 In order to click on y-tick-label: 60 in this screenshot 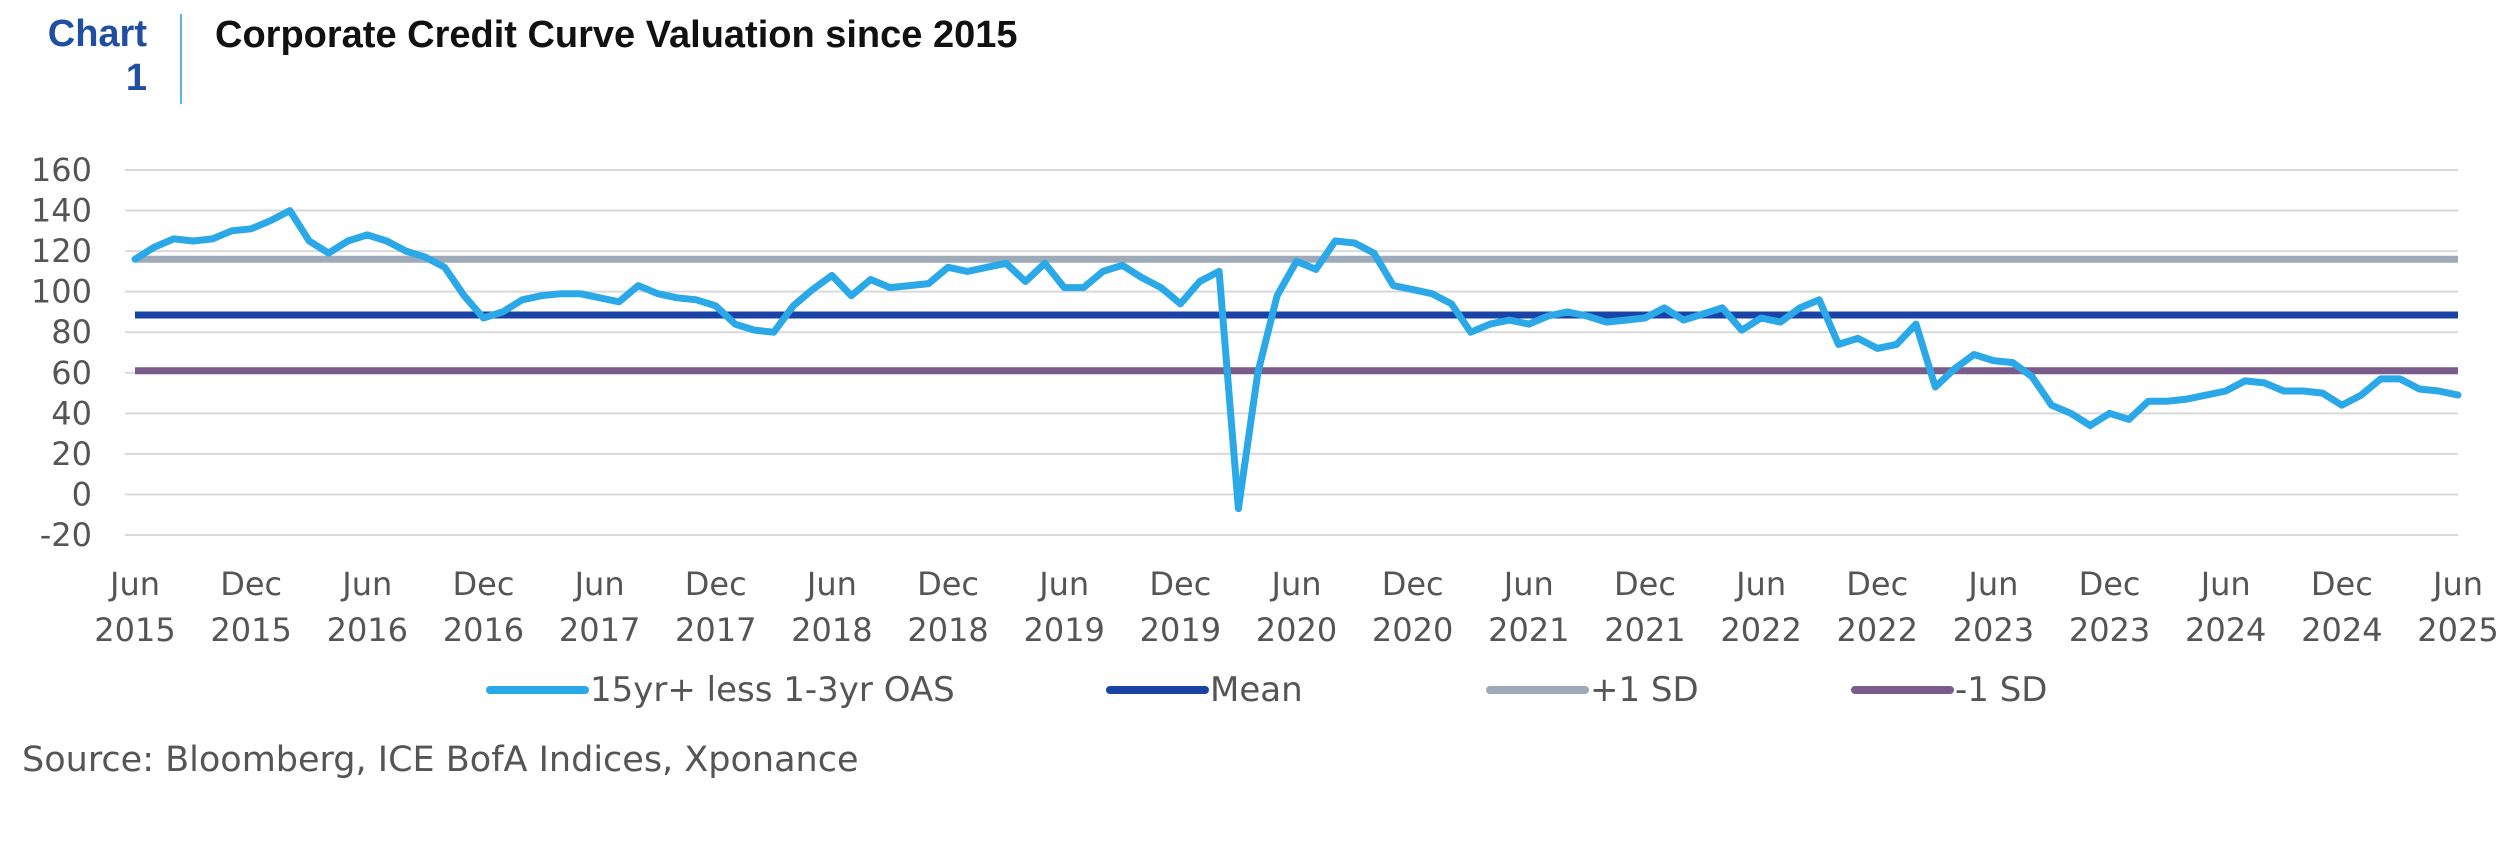, I will do `click(71, 373)`.